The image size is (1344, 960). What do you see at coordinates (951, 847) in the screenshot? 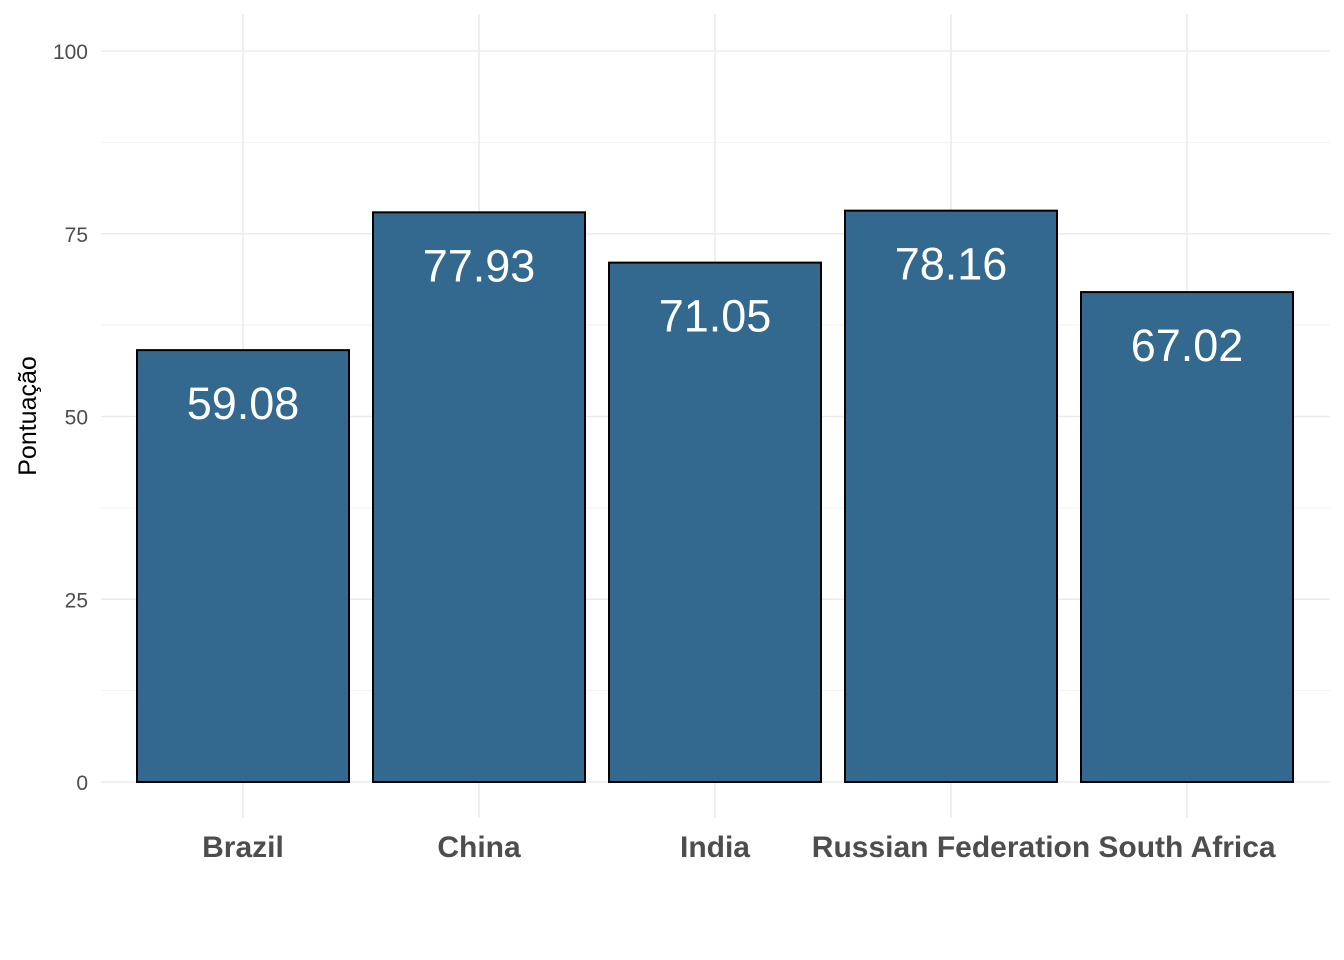
I see `x-tick-label: Russian Federation` at bounding box center [951, 847].